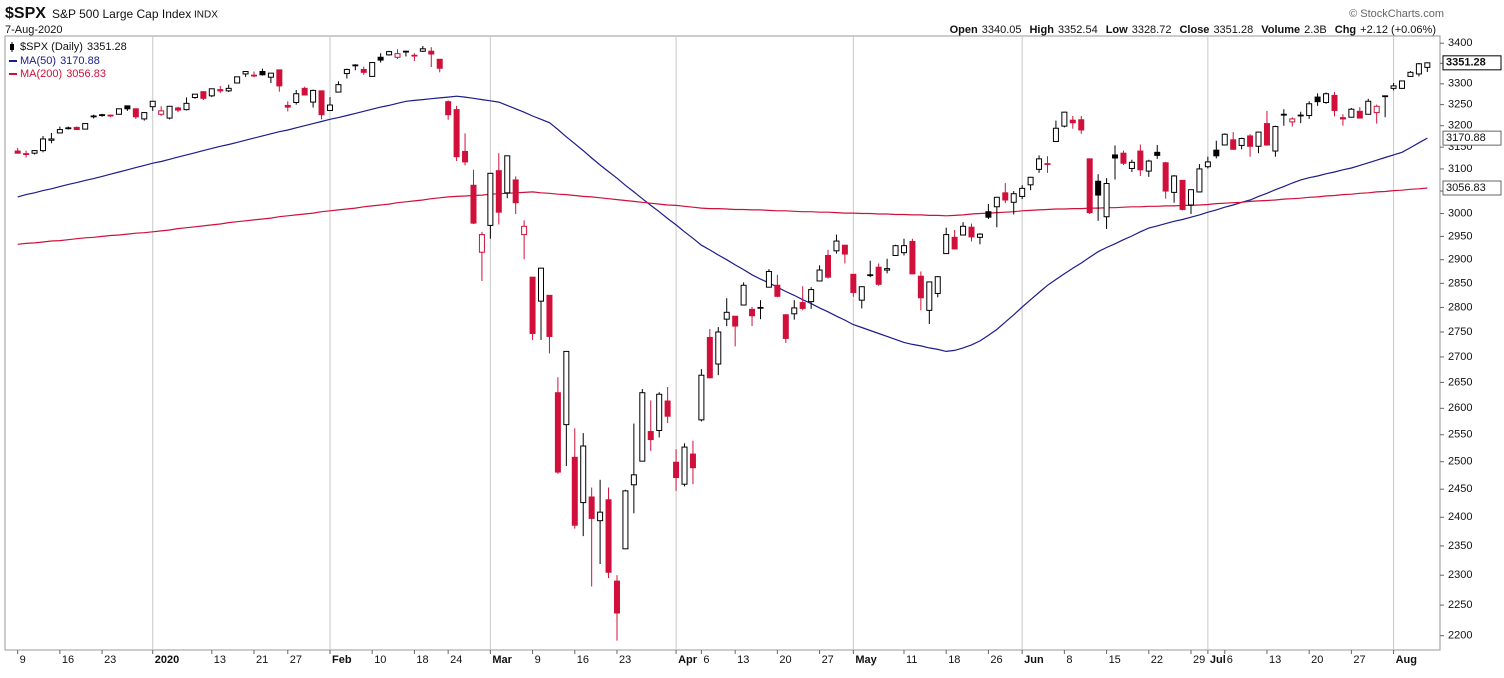 Image resolution: width=1504 pixels, height=678 pixels. I want to click on x-tick-label: 27, so click(1359, 660).